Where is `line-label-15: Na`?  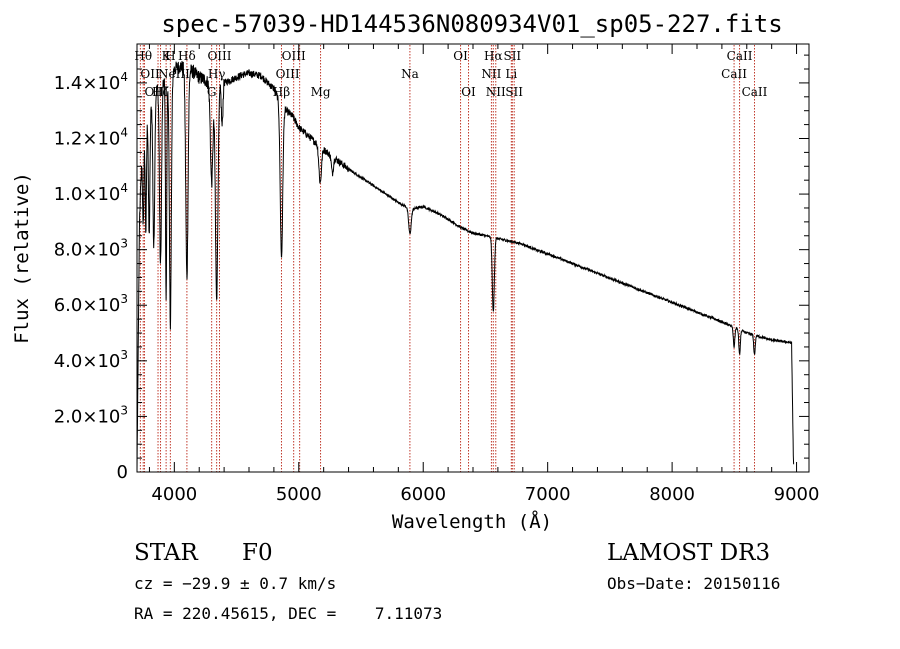 line-label-15: Na is located at coordinates (410, 74).